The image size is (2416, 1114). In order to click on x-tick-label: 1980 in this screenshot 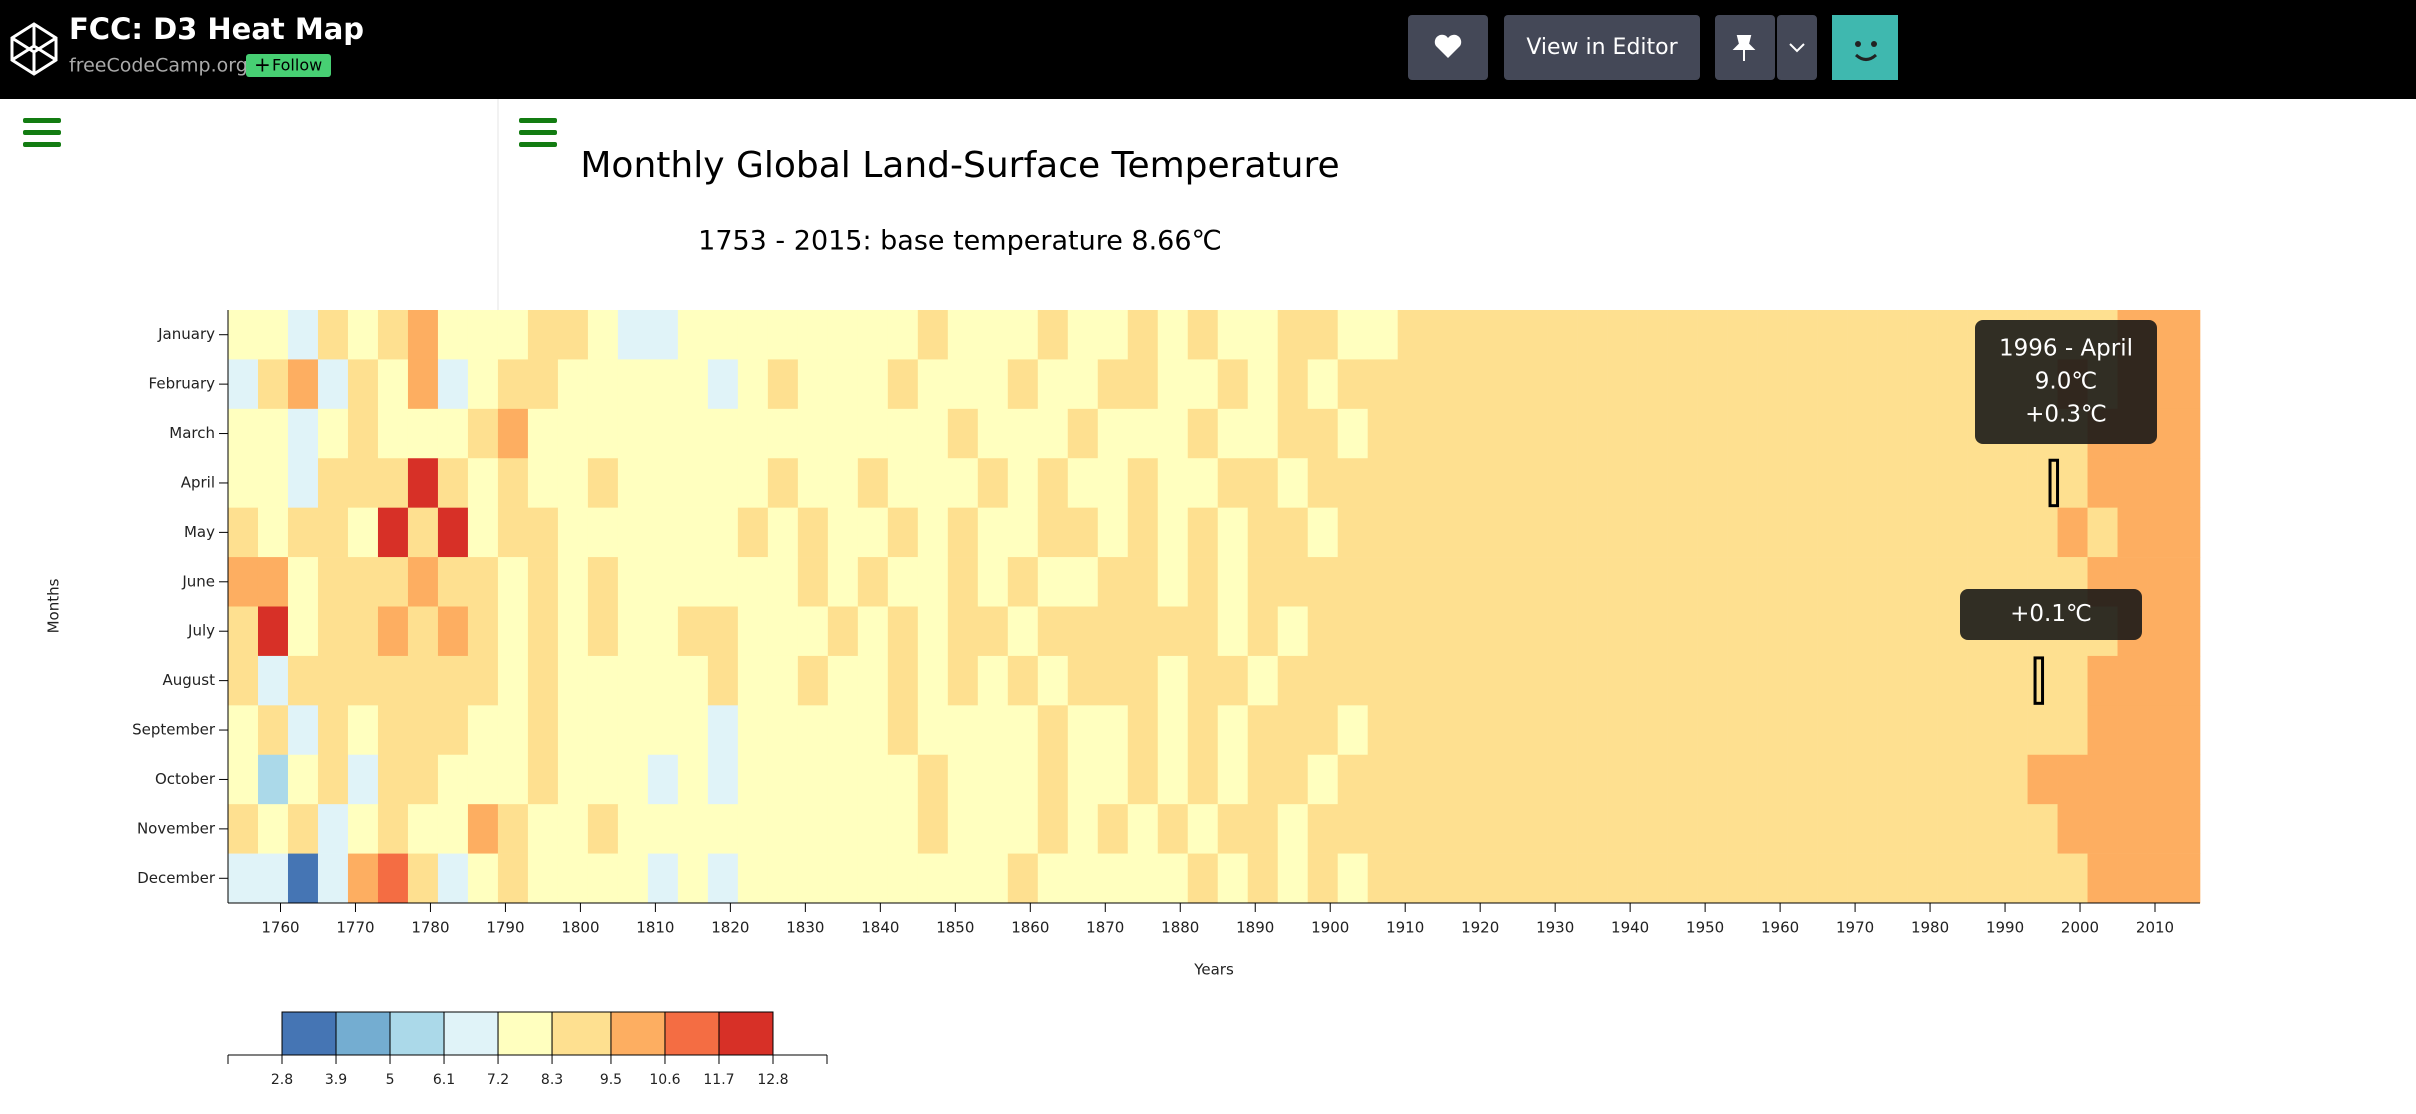, I will do `click(1930, 928)`.